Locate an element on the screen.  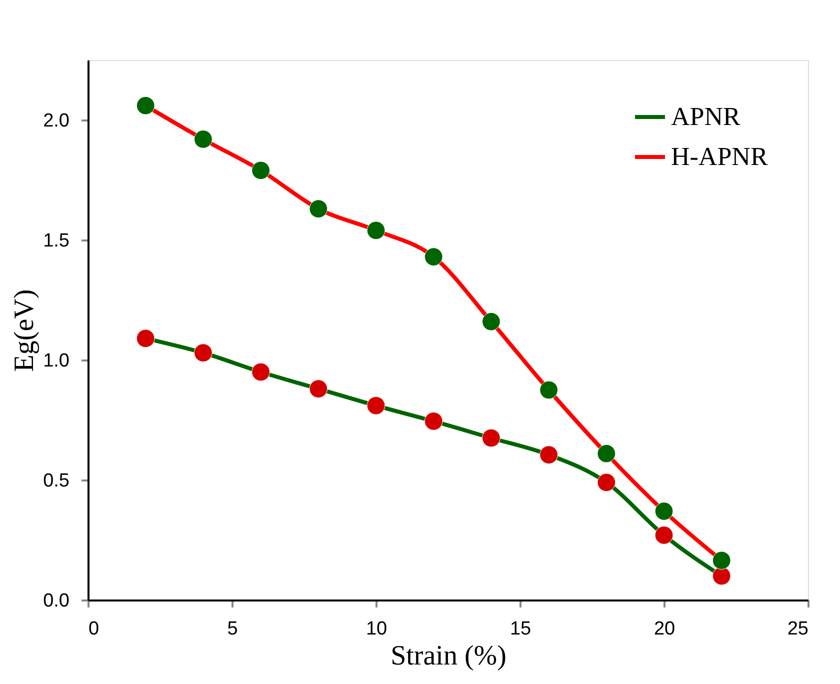
x-tick-label: 25 is located at coordinates (797, 629).